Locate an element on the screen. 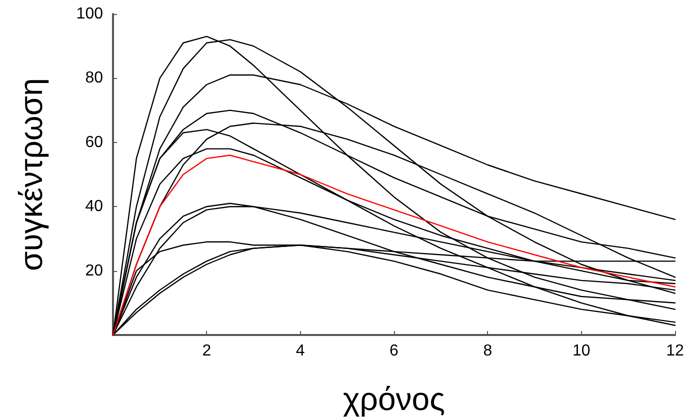 The image size is (694, 420). x-axis-title: χρόνος is located at coordinates (394, 399).